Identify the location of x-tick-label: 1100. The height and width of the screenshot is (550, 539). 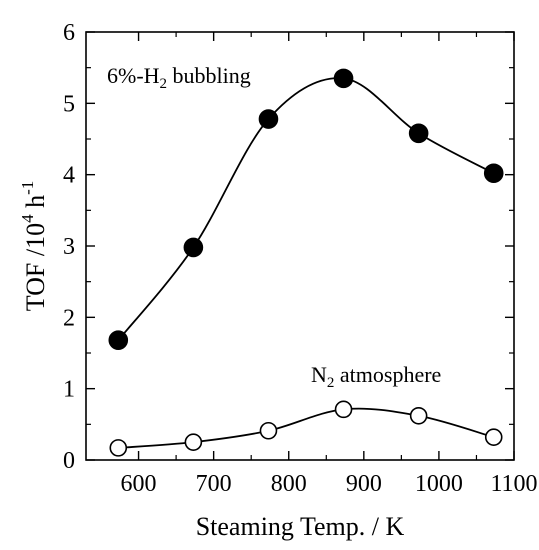
(513, 484).